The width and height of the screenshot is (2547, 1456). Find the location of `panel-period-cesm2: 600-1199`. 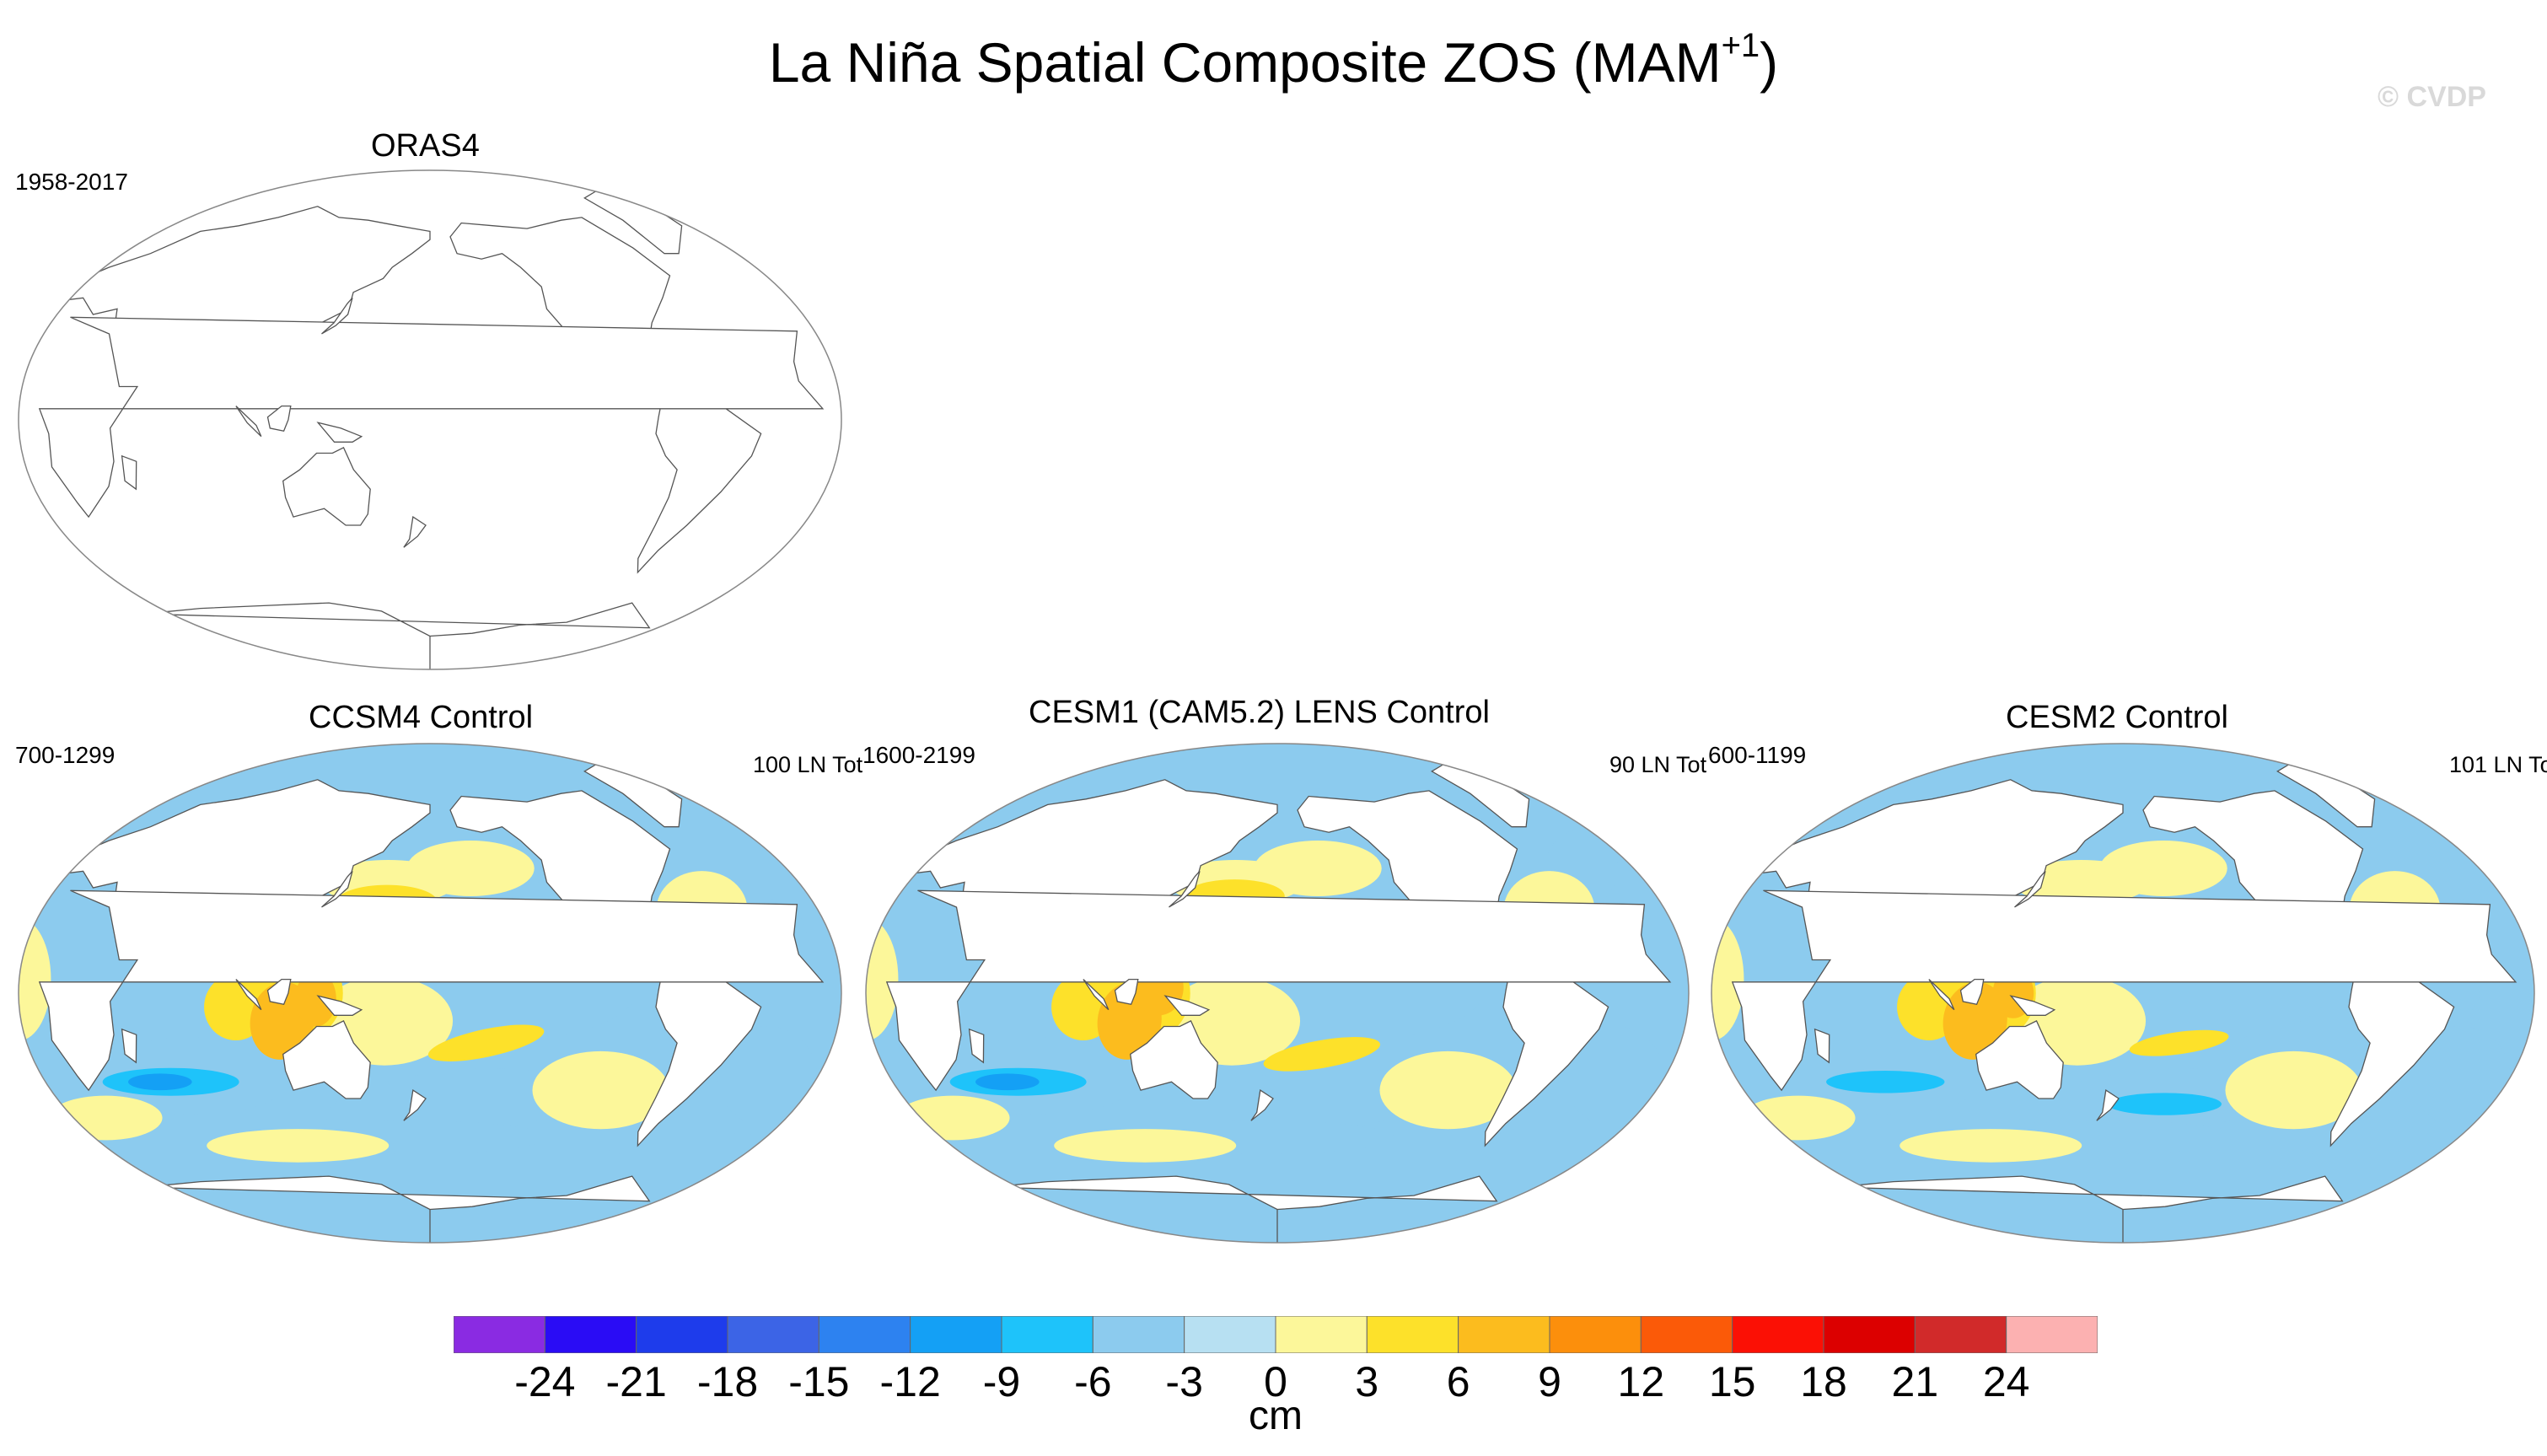

panel-period-cesm2: 600-1199 is located at coordinates (1757, 755).